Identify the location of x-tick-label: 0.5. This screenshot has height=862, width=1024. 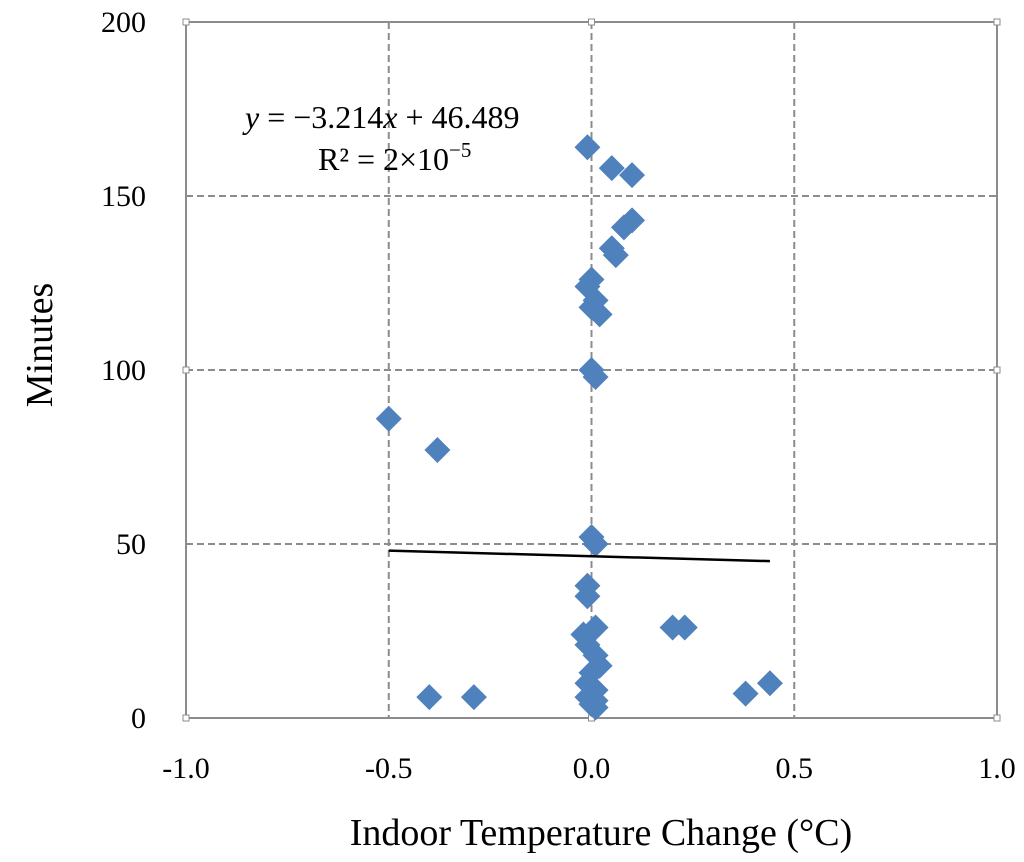
(795, 768).